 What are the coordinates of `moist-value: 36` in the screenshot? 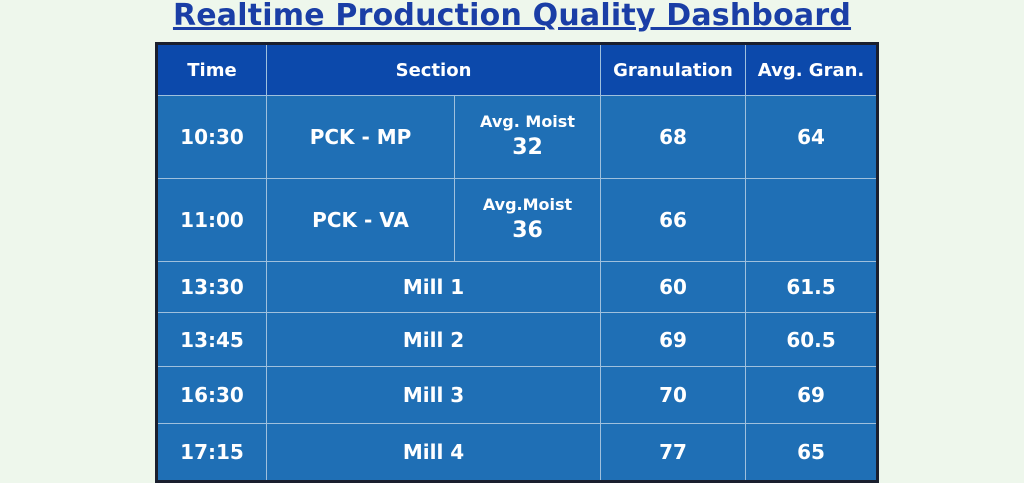 It's located at (527, 231).